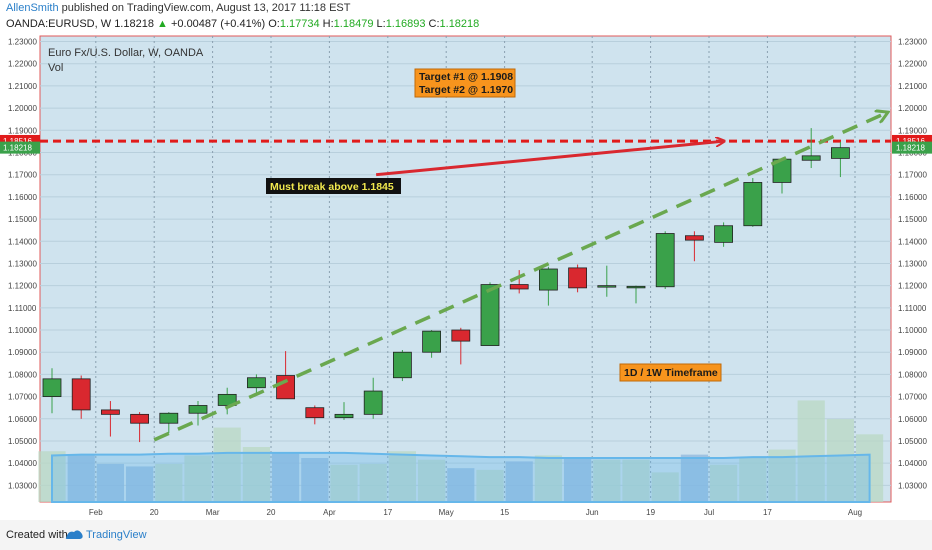 This screenshot has width=932, height=550. What do you see at coordinates (22, 441) in the screenshot?
I see `y-tick-label-left: 1.05000` at bounding box center [22, 441].